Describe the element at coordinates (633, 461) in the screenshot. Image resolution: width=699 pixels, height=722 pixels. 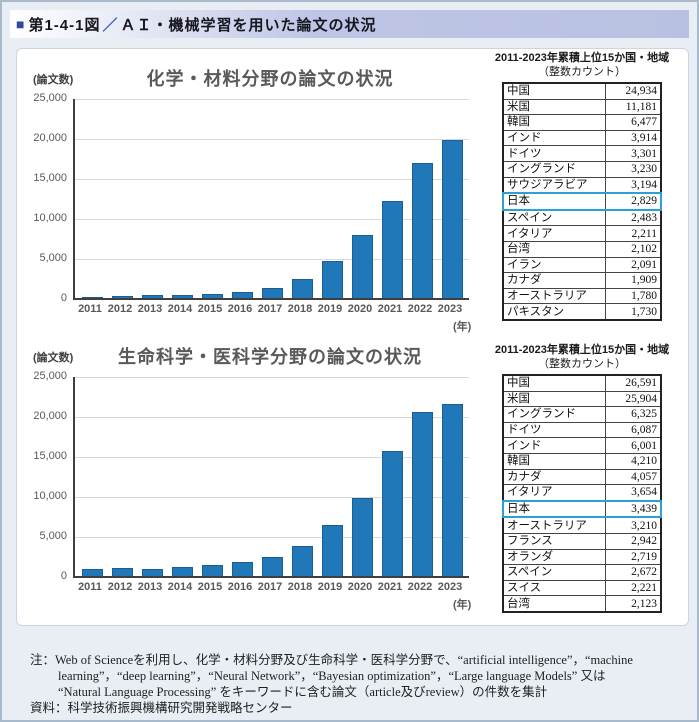
I see `value-cell: 4,210` at that location.